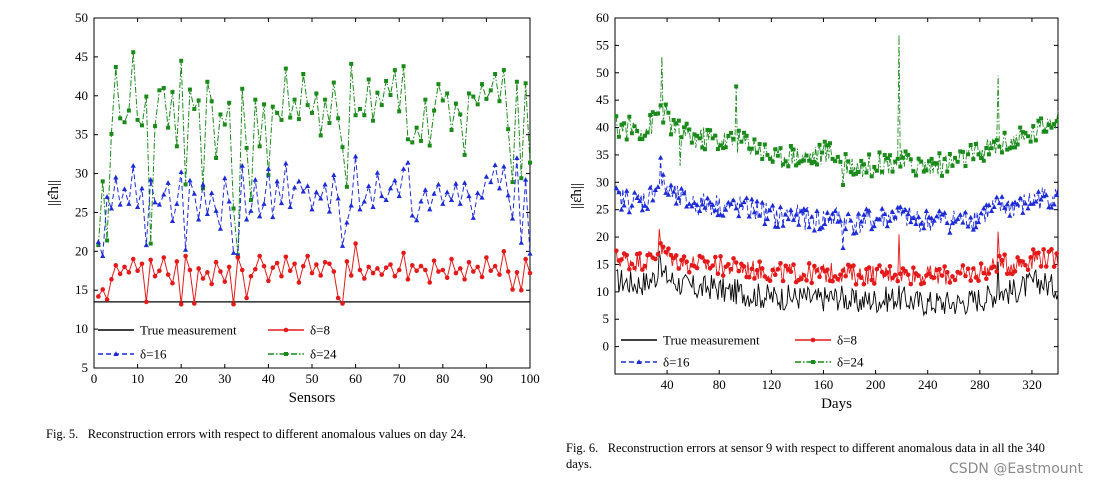 The width and height of the screenshot is (1097, 485). What do you see at coordinates (323, 354) in the screenshot?
I see `legend-label: δ=24` at bounding box center [323, 354].